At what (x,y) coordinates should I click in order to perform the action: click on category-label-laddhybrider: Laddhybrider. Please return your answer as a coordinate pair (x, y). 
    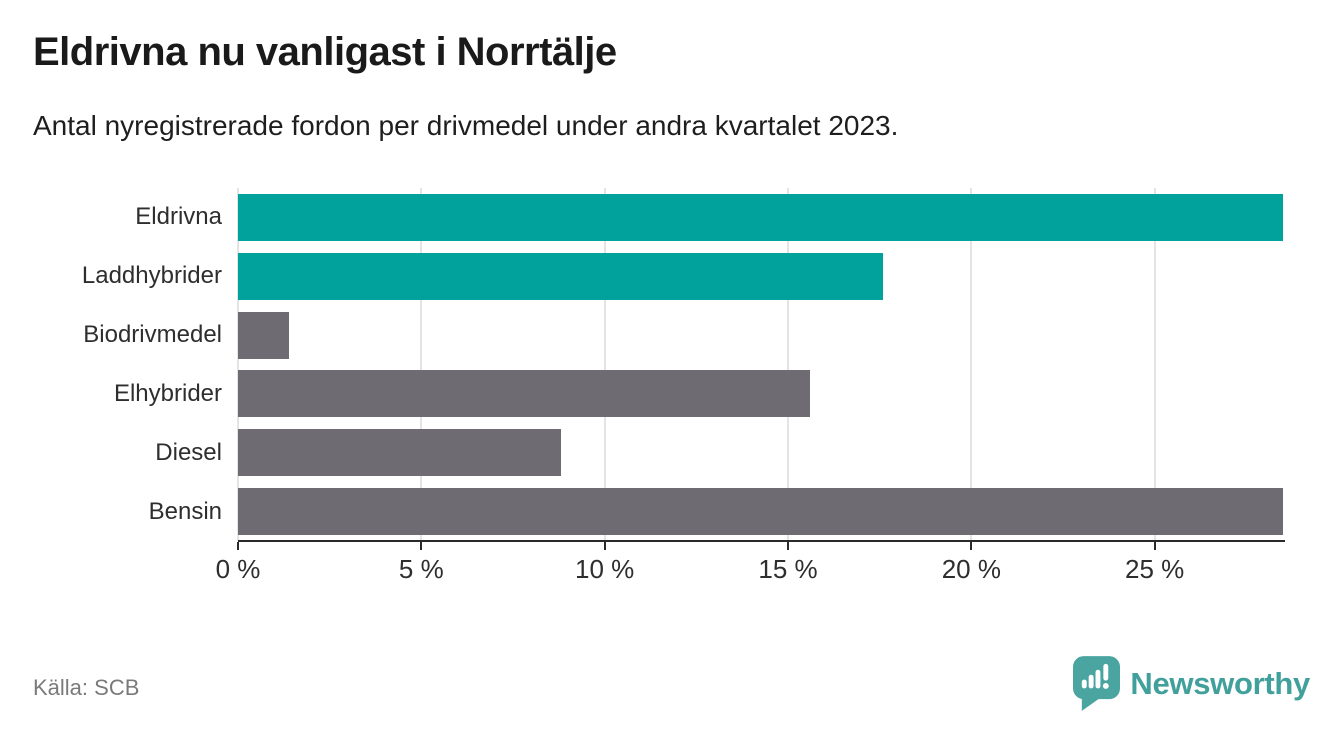
    Looking at the image, I should click on (151, 276).